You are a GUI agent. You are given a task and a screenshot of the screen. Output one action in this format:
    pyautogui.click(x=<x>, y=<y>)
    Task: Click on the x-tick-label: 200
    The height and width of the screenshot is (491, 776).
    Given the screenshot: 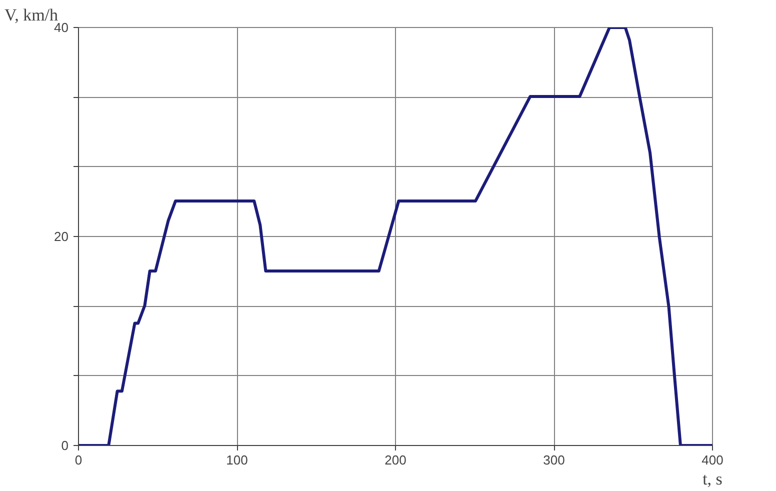 What is the action you would take?
    pyautogui.click(x=395, y=460)
    